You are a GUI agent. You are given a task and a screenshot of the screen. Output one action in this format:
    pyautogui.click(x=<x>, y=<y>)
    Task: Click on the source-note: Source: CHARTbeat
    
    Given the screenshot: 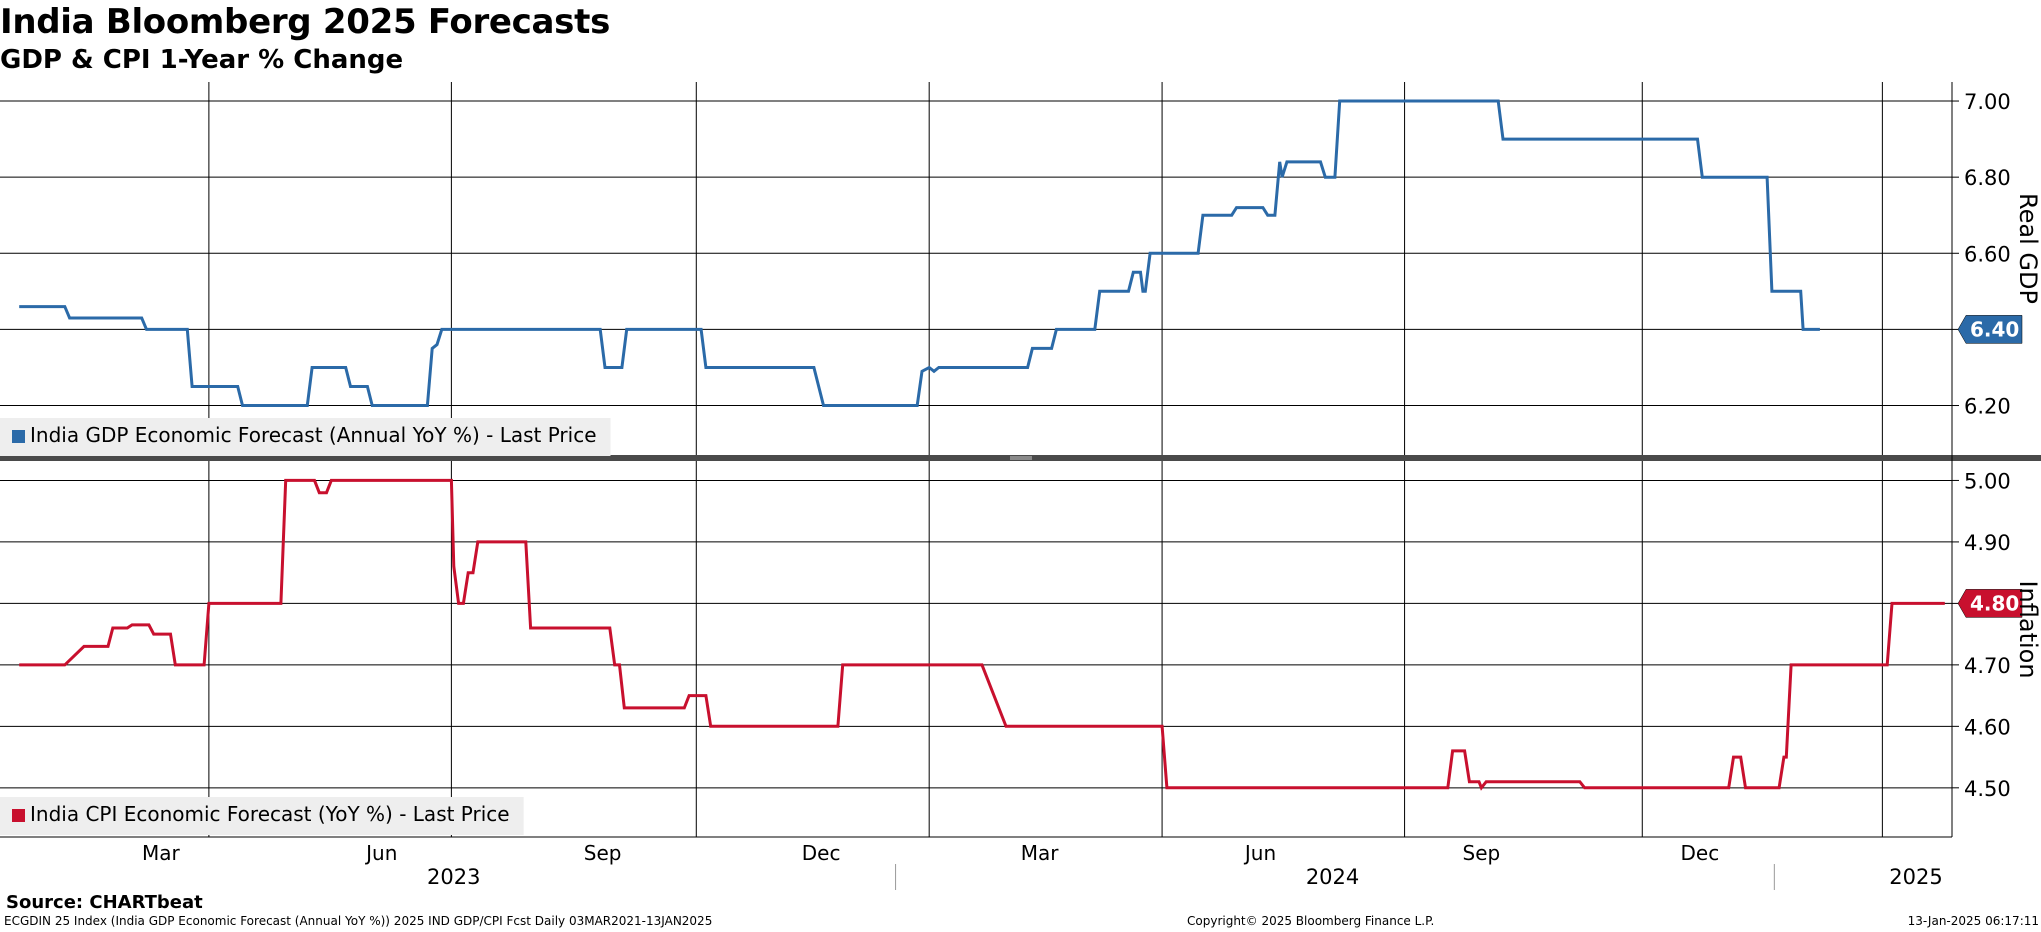 What is the action you would take?
    pyautogui.click(x=104, y=902)
    